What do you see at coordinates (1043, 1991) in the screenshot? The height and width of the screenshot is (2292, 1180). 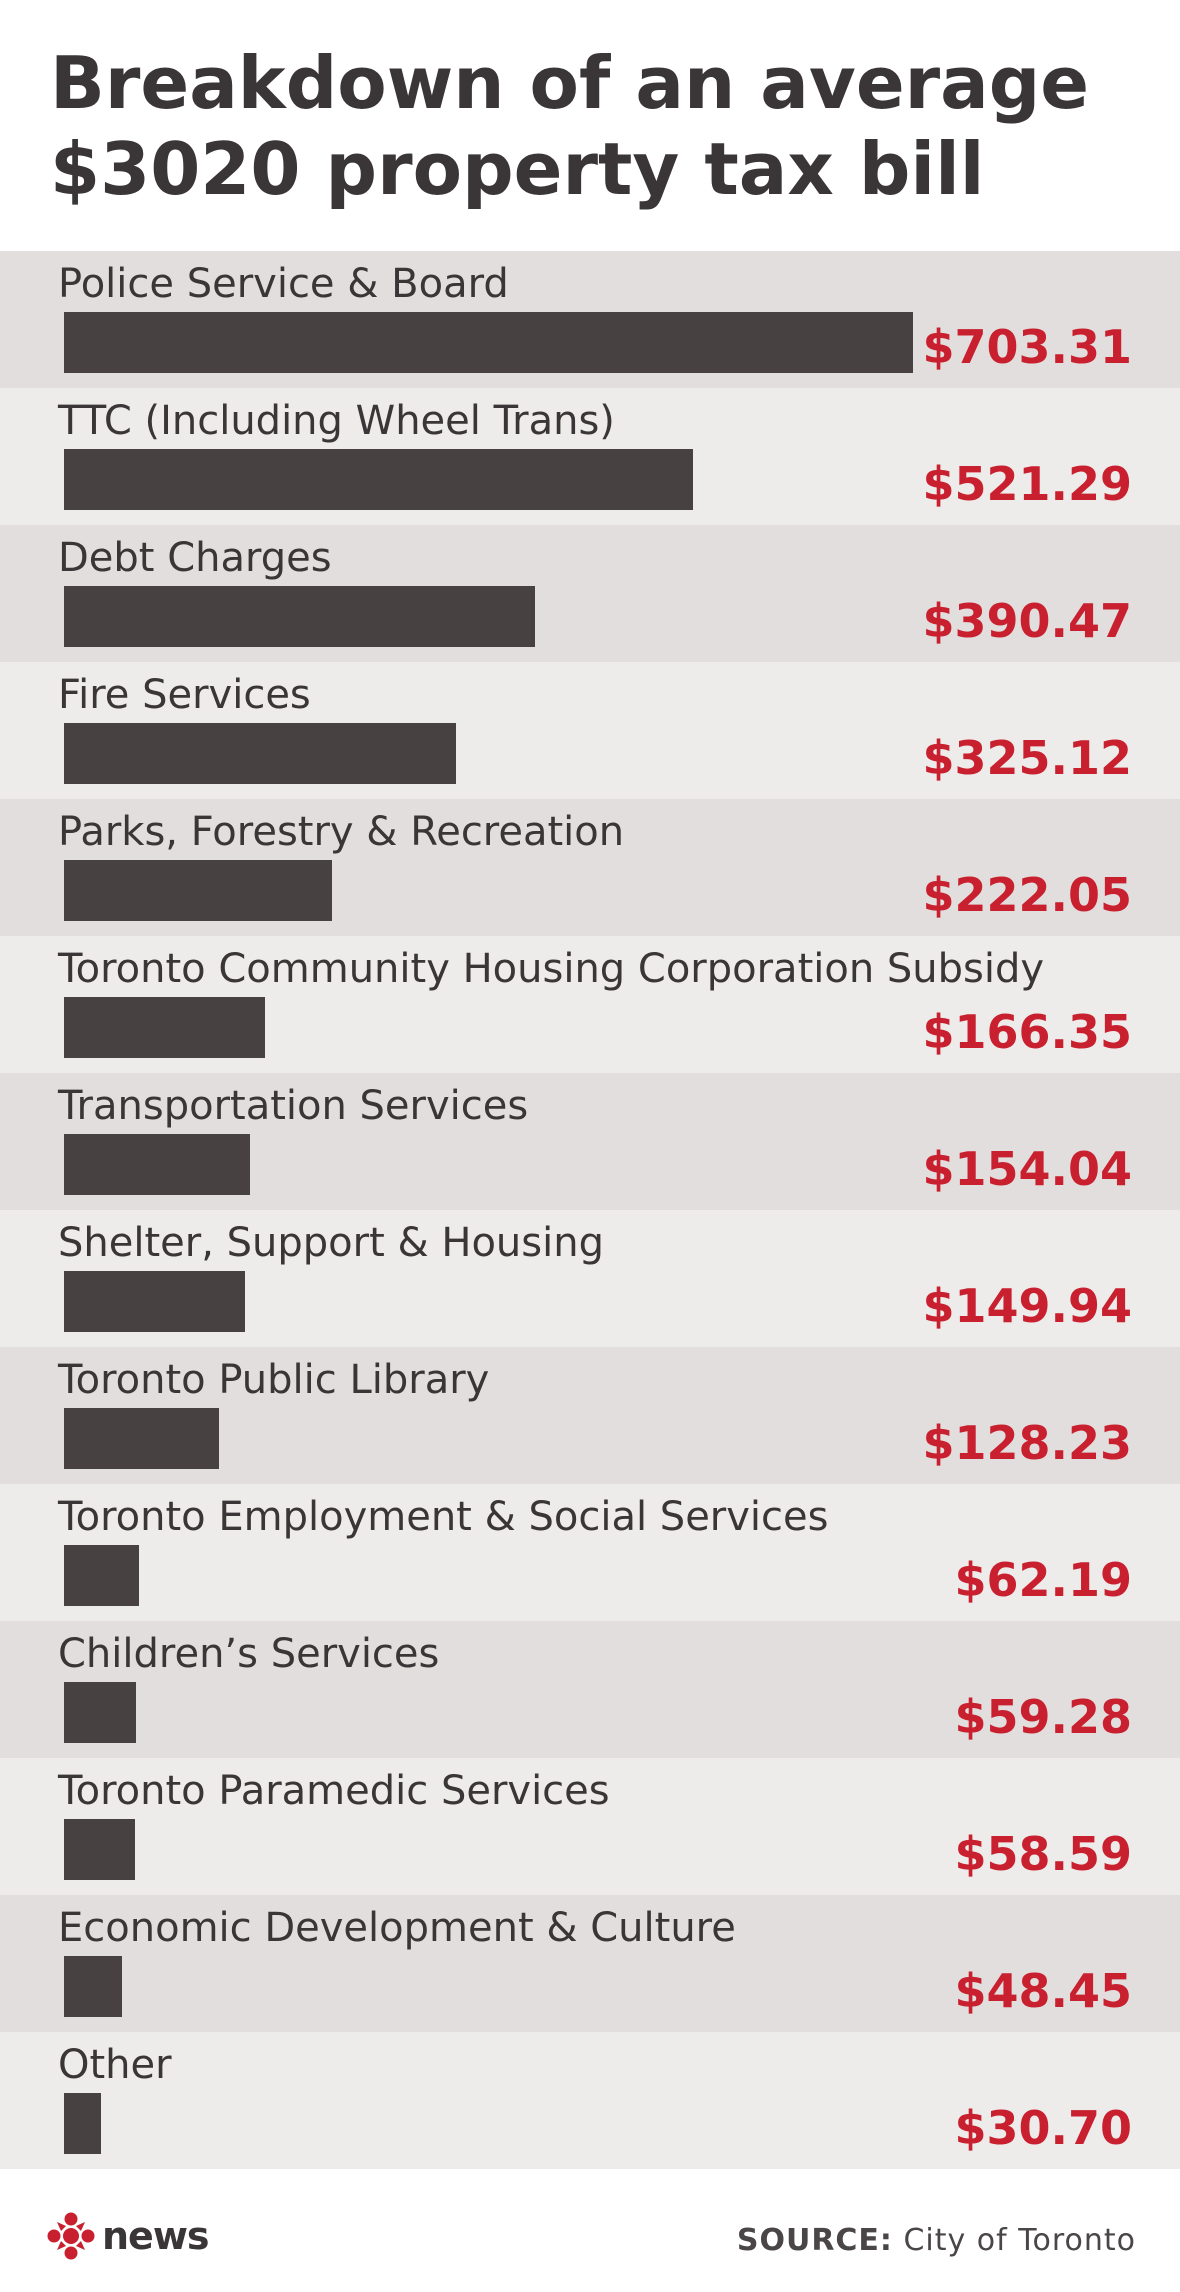 I see `value-label: $48.45` at bounding box center [1043, 1991].